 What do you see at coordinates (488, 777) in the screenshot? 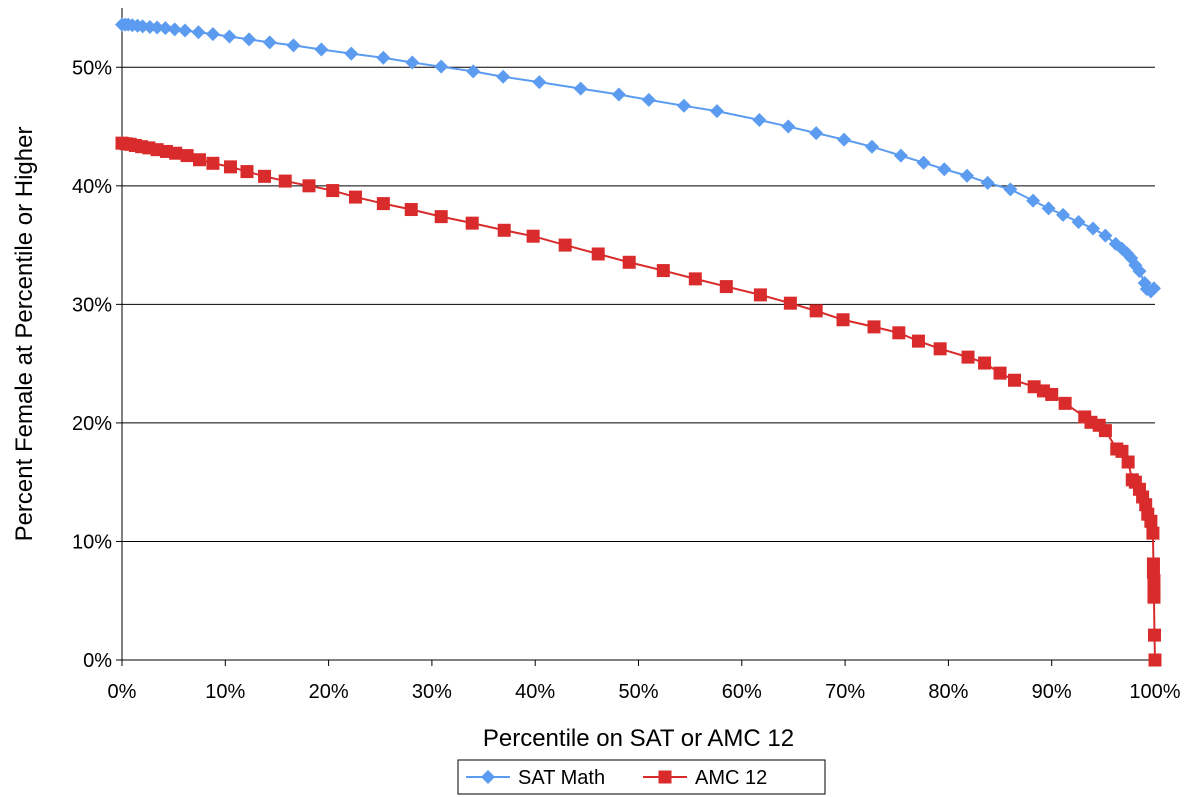
I see `legend-marker` at bounding box center [488, 777].